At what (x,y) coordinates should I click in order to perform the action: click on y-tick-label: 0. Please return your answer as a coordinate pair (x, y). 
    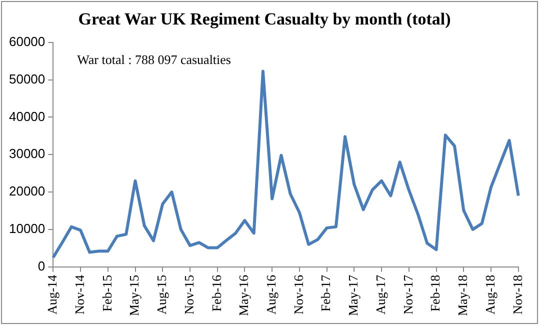
    Looking at the image, I should click on (42, 266).